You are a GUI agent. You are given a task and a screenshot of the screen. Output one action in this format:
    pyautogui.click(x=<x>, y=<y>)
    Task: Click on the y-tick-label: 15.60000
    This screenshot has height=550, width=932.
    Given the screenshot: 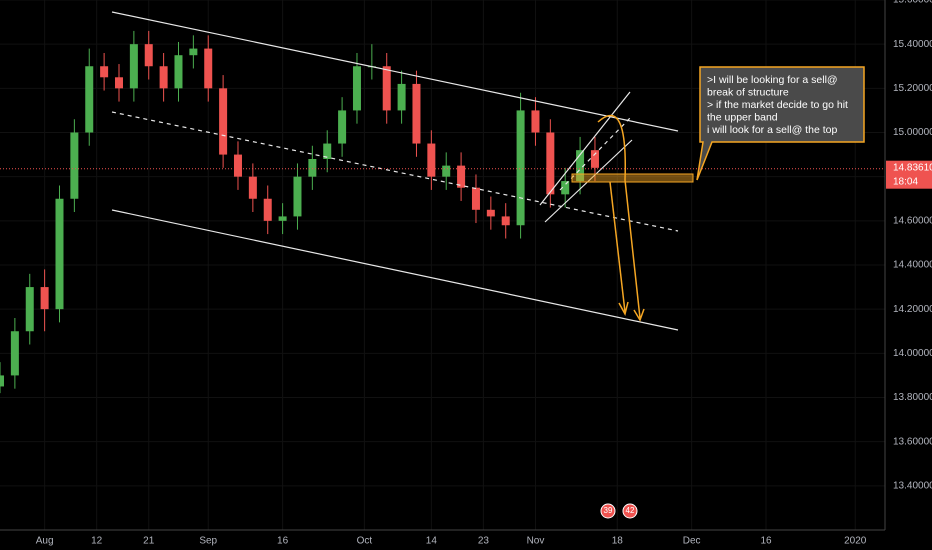 What is the action you would take?
    pyautogui.click(x=912, y=3)
    